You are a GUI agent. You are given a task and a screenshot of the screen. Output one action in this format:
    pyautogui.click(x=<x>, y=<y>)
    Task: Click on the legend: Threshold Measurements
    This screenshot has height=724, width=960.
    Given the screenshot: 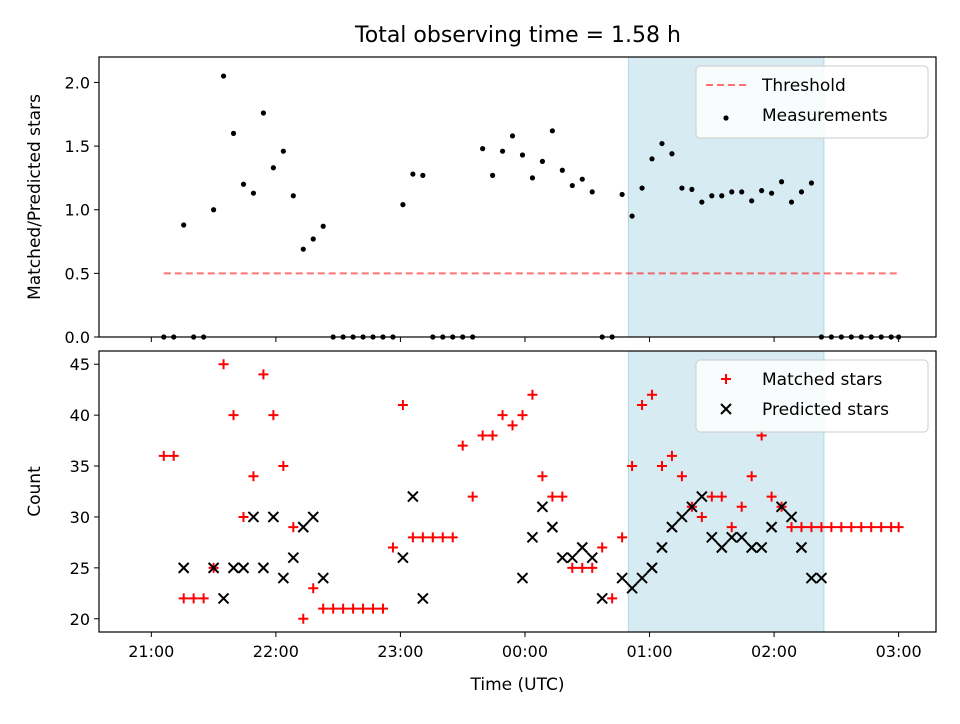 What is the action you would take?
    pyautogui.click(x=812, y=102)
    